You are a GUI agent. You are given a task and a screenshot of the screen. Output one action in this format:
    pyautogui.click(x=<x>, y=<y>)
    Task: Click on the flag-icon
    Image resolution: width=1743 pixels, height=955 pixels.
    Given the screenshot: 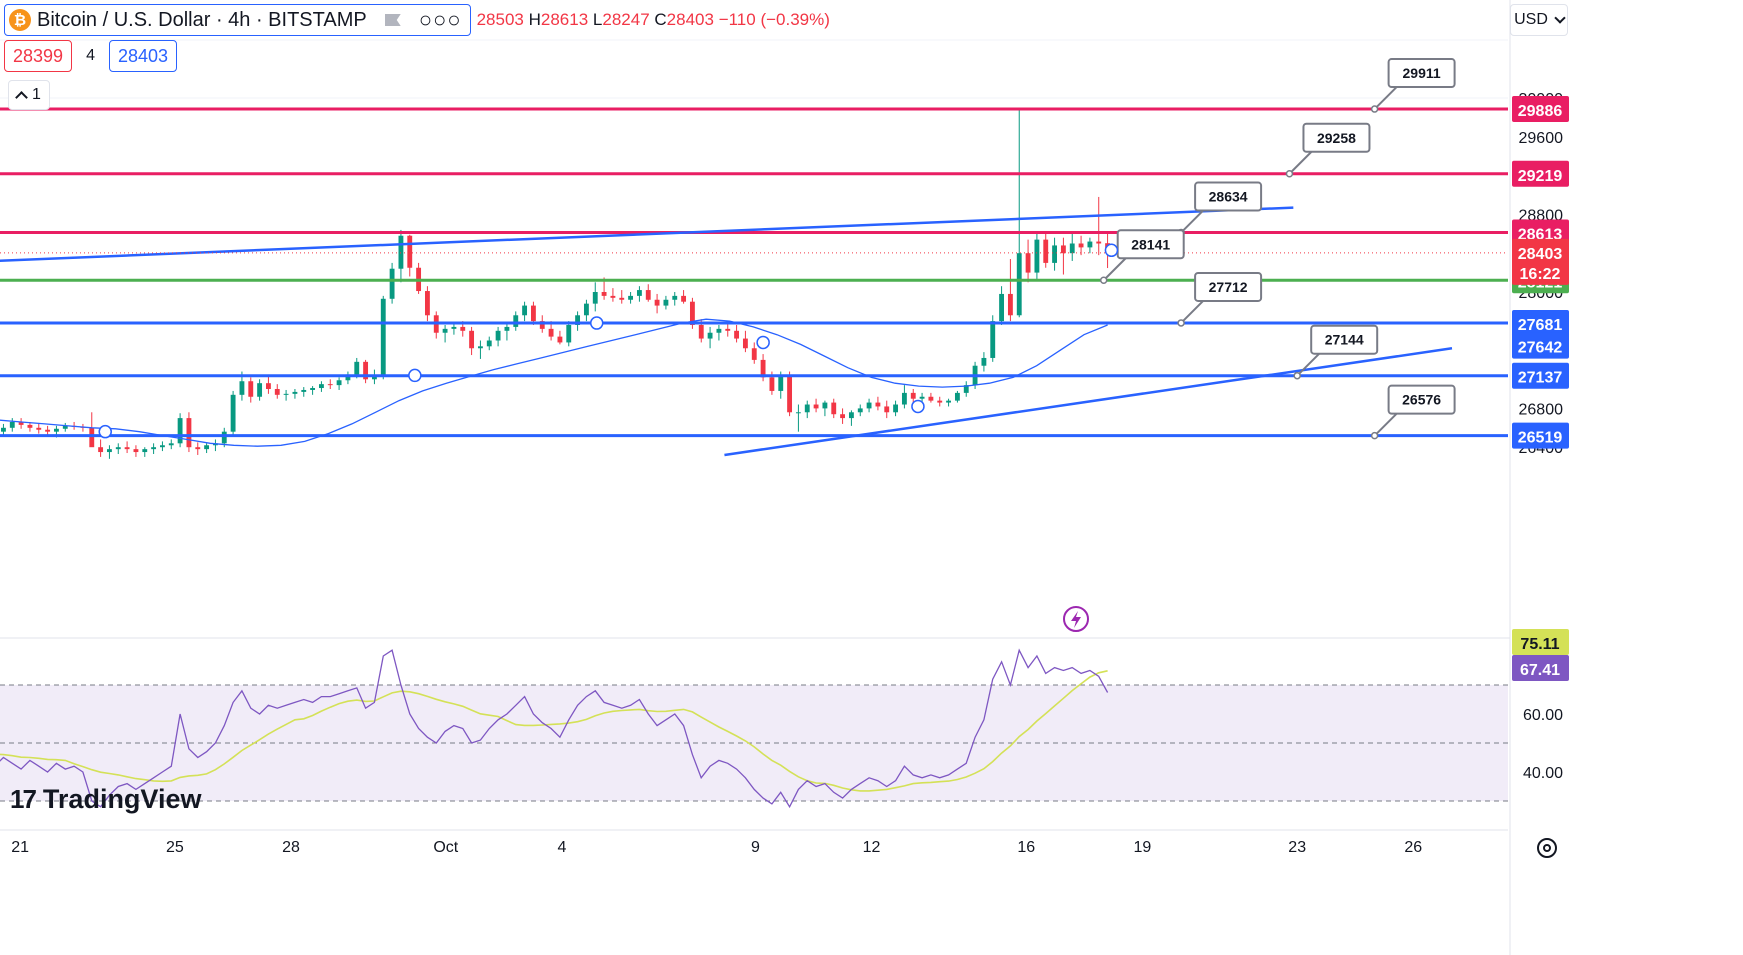 What is the action you would take?
    pyautogui.click(x=392, y=20)
    